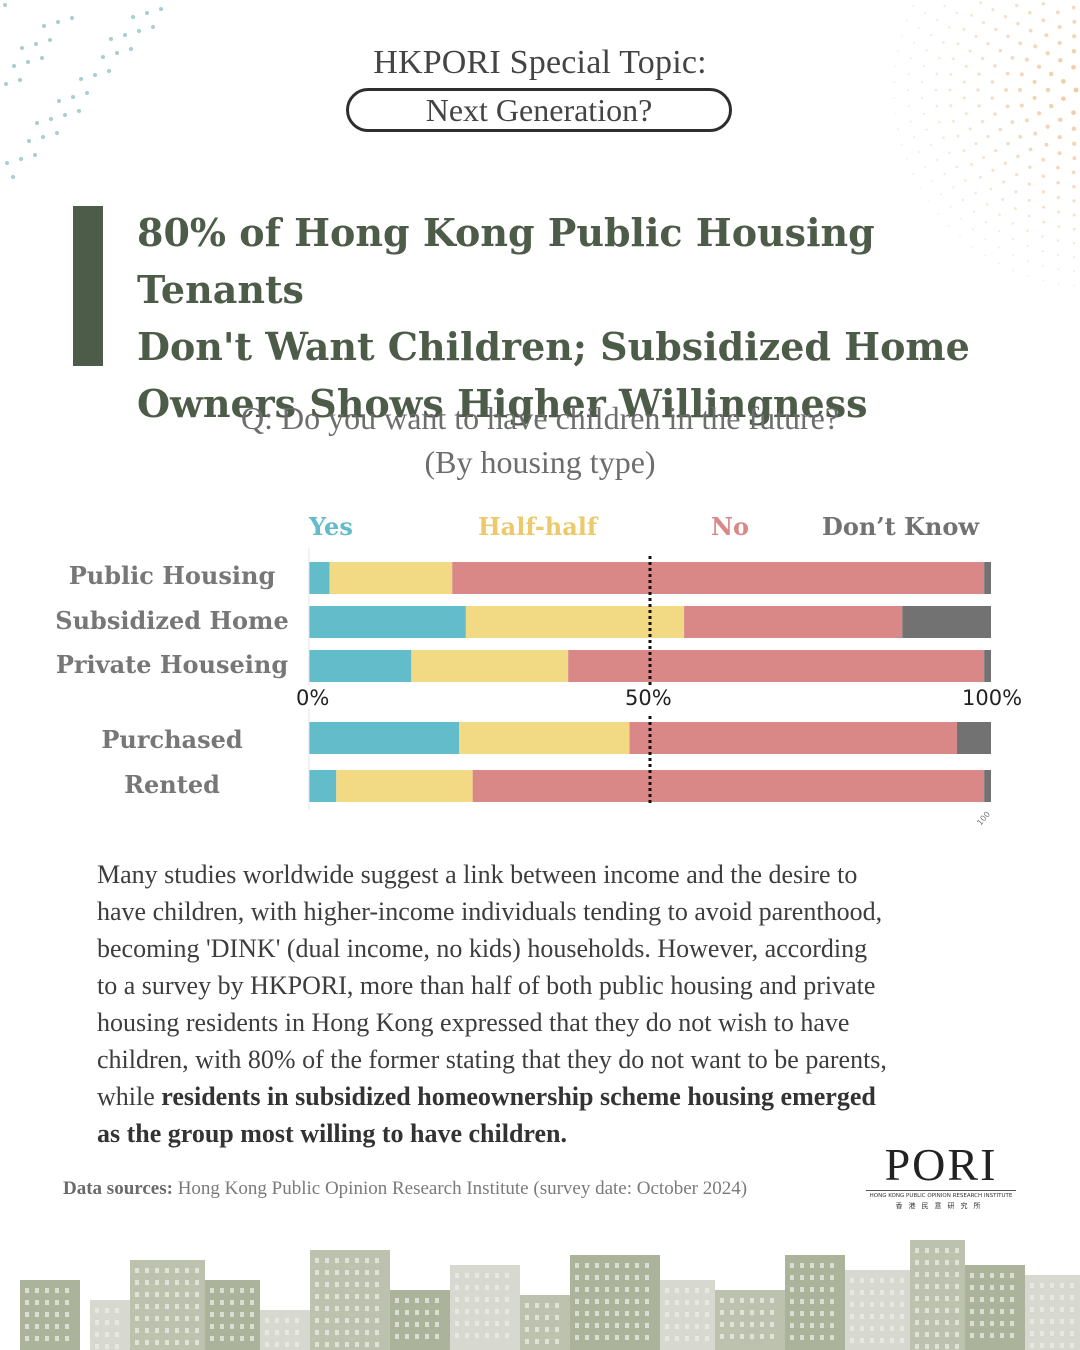 This screenshot has width=1080, height=1350. I want to click on bar-segment-private-houseing-no, so click(776, 666).